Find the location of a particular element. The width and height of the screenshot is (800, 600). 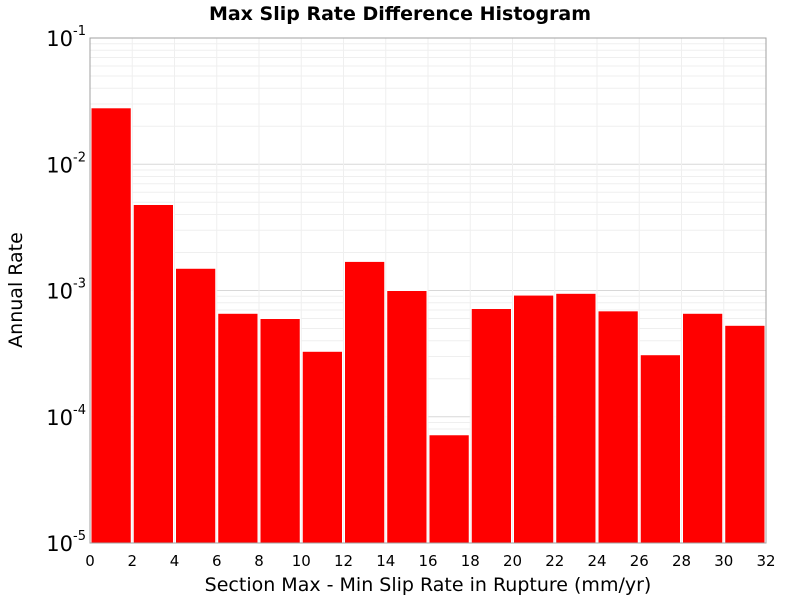

x-axis-ticks: 0 2 4 6 8 10 12 14 16 18 20 22 24 26 28 30 32 is located at coordinates (430, 561).